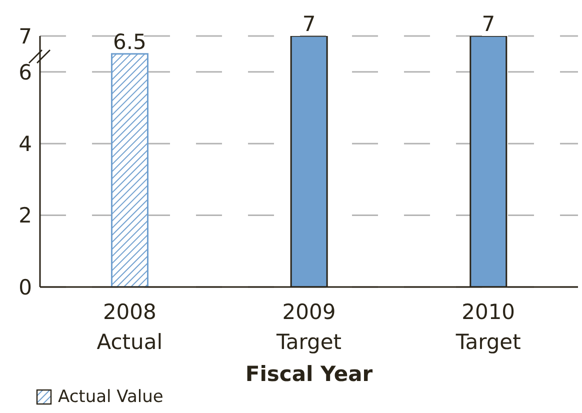  What do you see at coordinates (25, 72) in the screenshot?
I see `y-tick-label: 6` at bounding box center [25, 72].